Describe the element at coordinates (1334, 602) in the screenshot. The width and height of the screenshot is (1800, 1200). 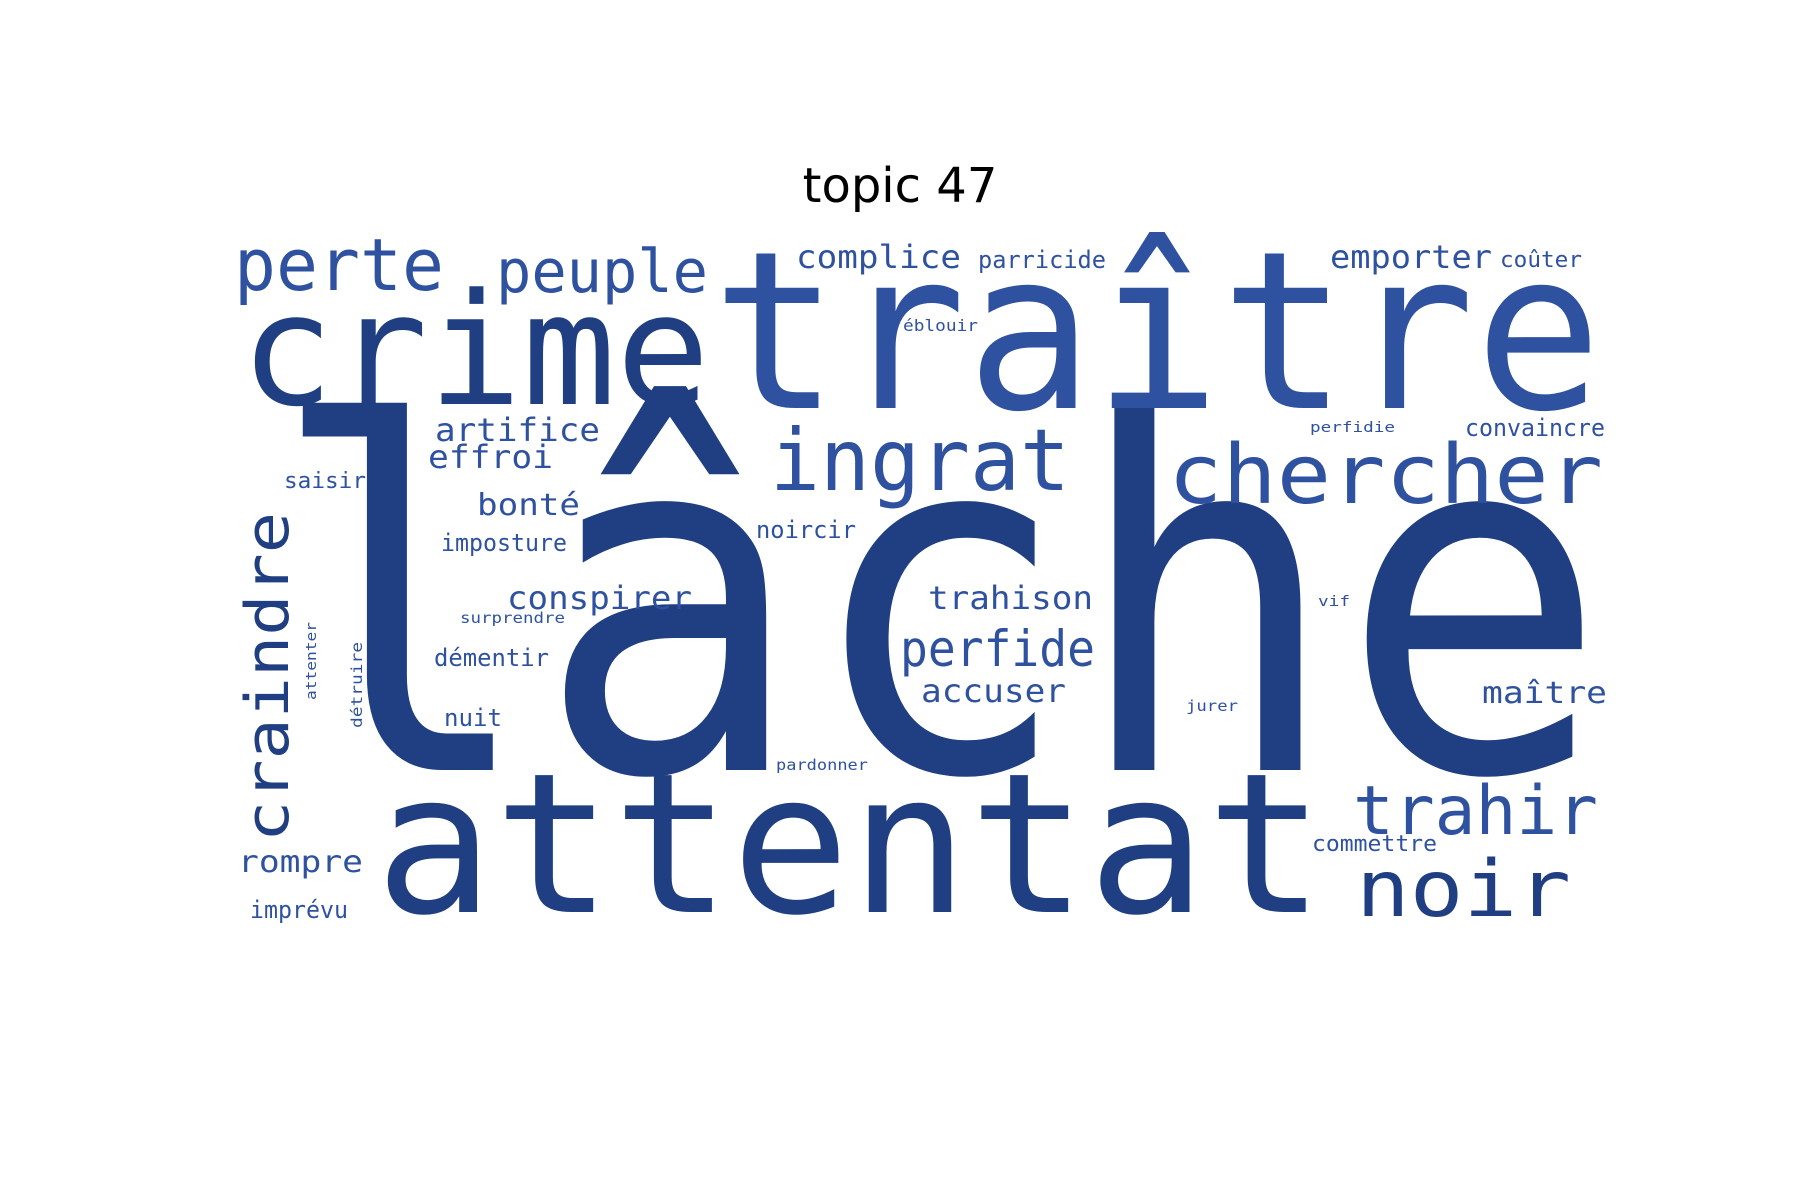
I see `word-vif: vif` at that location.